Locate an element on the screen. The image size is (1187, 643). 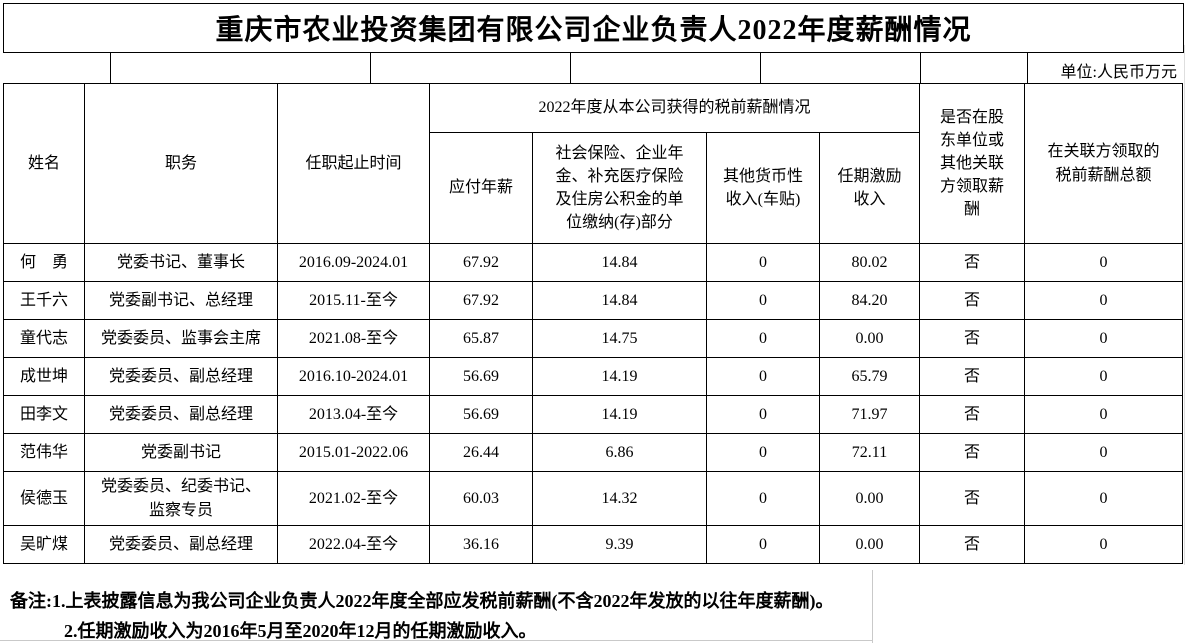
cell-position-text: 党委副书记 is located at coordinates (180, 453).